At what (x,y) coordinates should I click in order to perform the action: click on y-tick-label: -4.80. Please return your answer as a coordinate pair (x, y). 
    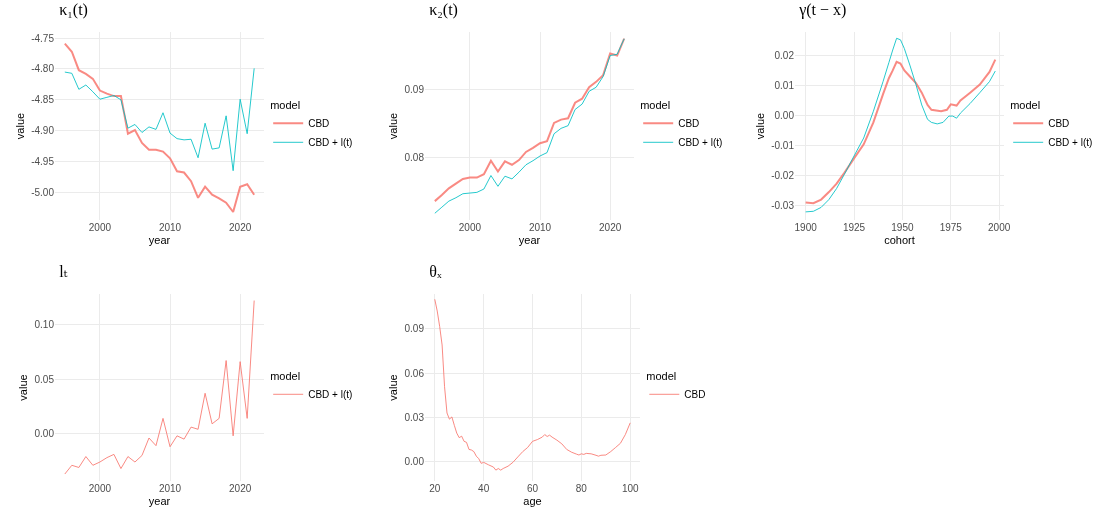
    Looking at the image, I should click on (43, 69).